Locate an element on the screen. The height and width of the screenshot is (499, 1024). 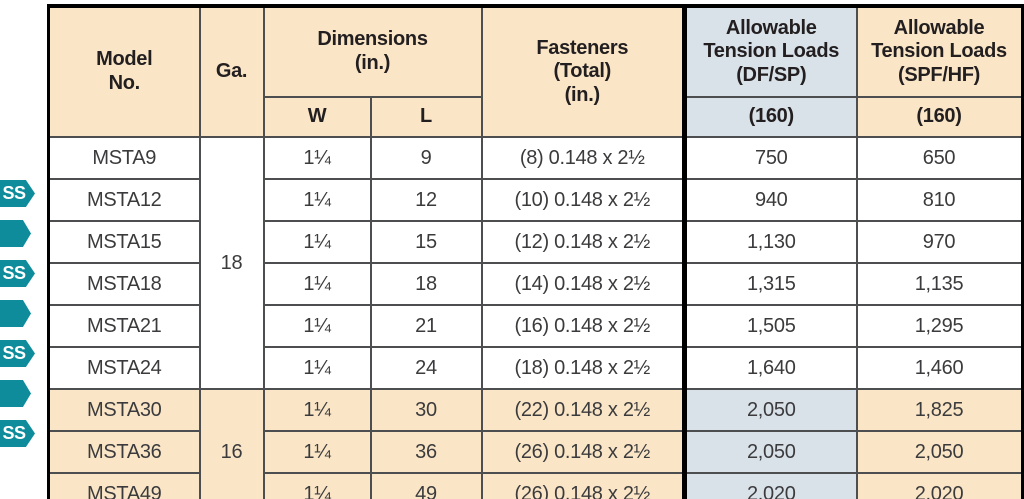
cell-model: MSTA24 is located at coordinates (124, 368).